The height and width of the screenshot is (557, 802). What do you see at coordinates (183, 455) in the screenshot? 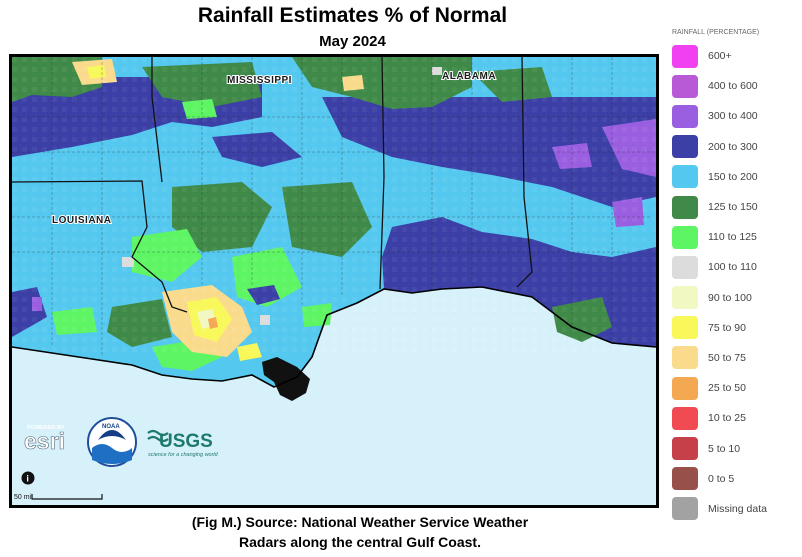
I see `usgs-tagline: science for a changing world` at bounding box center [183, 455].